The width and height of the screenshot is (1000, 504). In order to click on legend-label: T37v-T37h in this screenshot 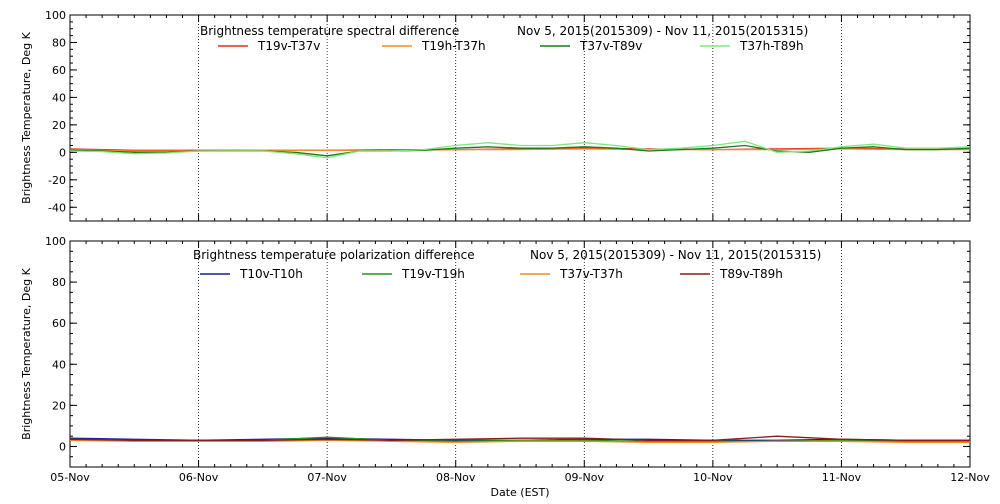, I will do `click(591, 274)`.